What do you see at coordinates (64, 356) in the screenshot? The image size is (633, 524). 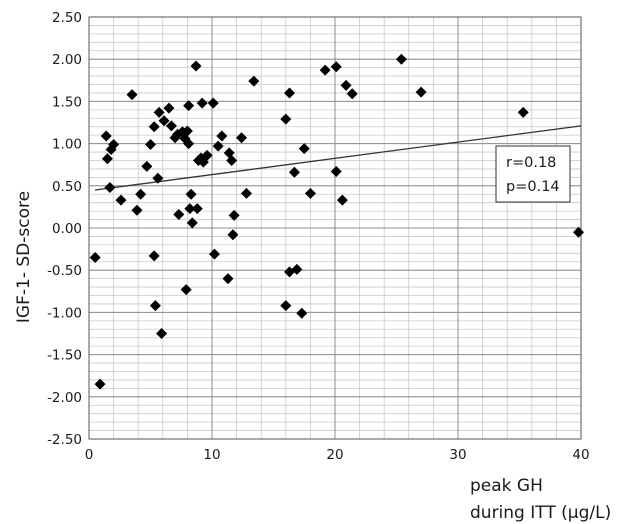 I see `y-tick-label: -1.50` at bounding box center [64, 356].